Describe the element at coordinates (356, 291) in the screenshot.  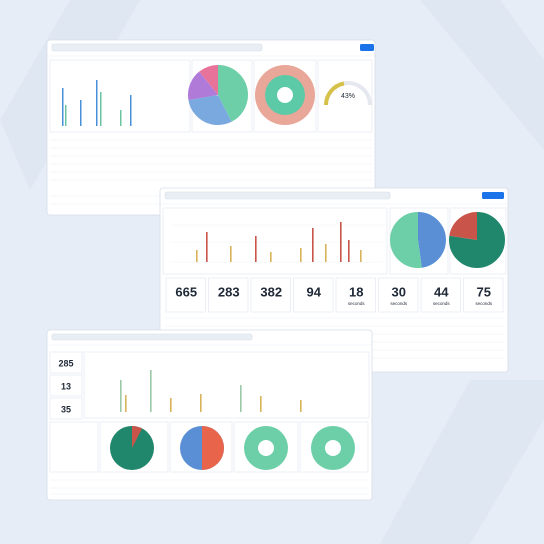
I see `stat-value: 18` at that location.